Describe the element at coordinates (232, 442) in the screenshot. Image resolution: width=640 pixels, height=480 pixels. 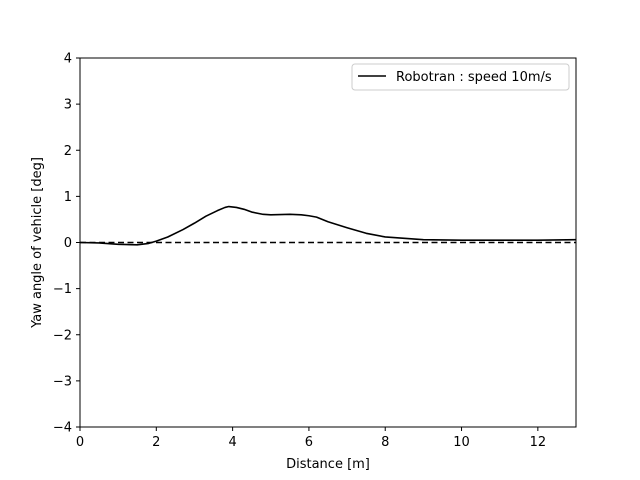
I see `x-tick-label: 4` at that location.